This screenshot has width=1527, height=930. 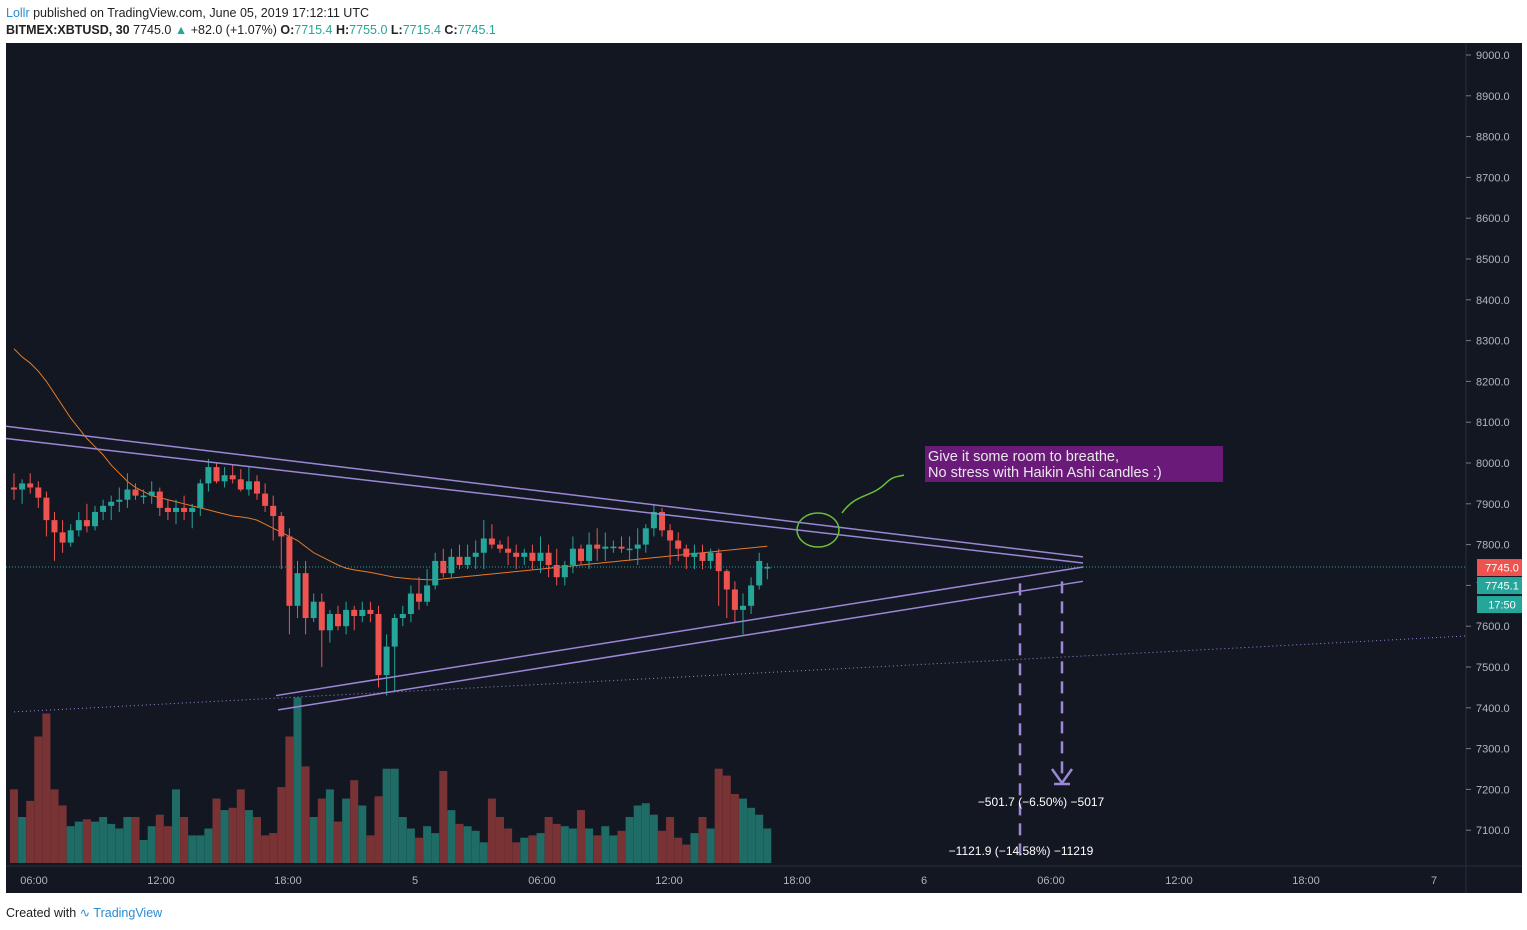 I want to click on y-tick-label: 8600.0, so click(x=1493, y=219).